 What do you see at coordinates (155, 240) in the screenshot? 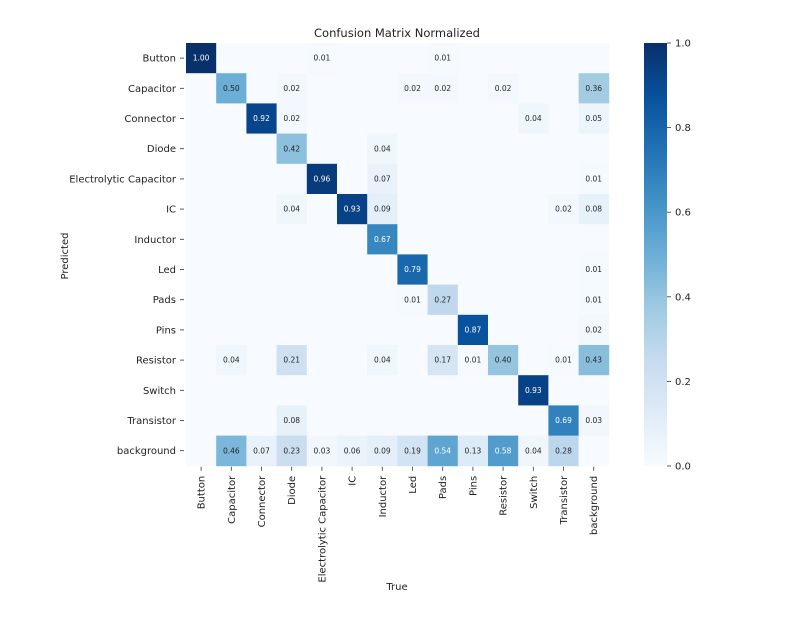
I see `y-tick-label: Inductor` at bounding box center [155, 240].